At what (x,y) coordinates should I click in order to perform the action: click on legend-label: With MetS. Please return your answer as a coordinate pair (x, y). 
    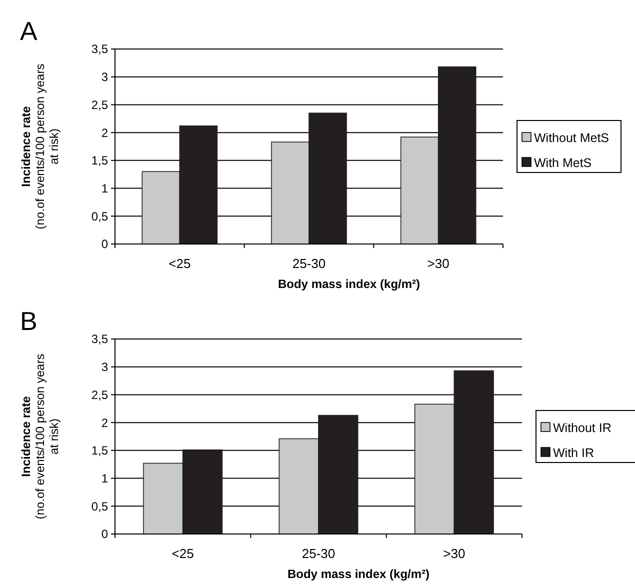
    Looking at the image, I should click on (563, 163).